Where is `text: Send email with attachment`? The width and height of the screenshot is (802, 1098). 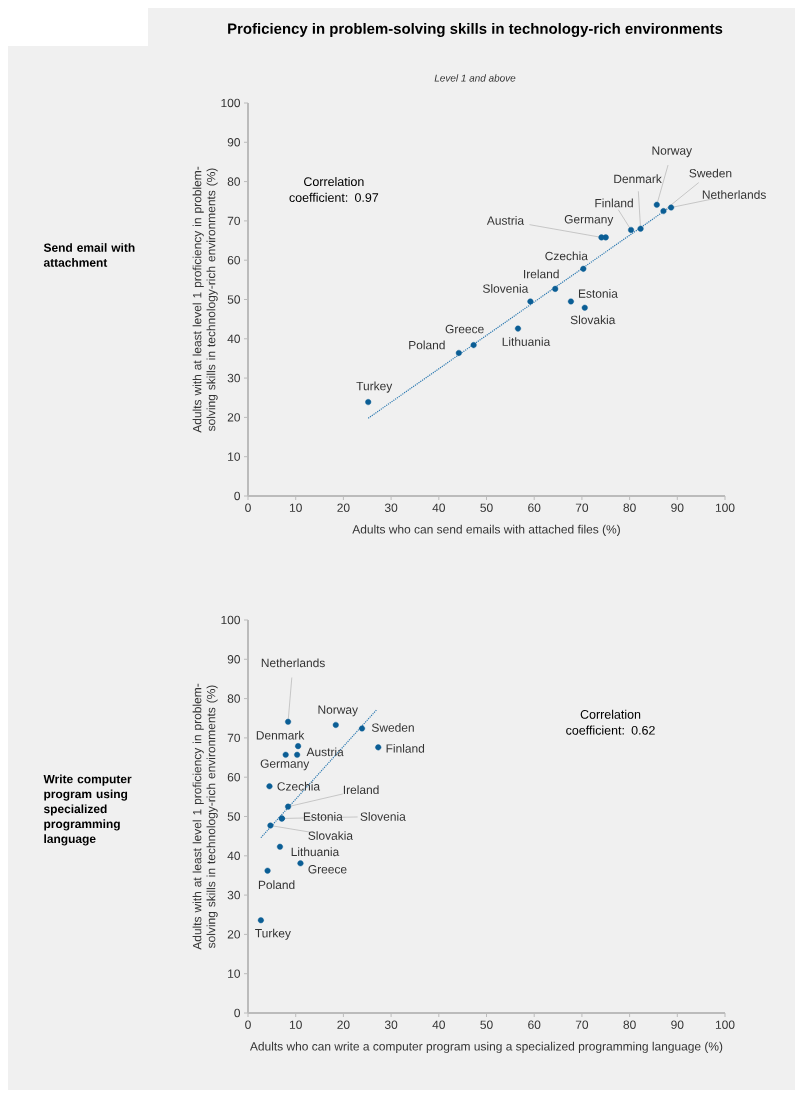 text: Send email with attachment is located at coordinates (89, 255).